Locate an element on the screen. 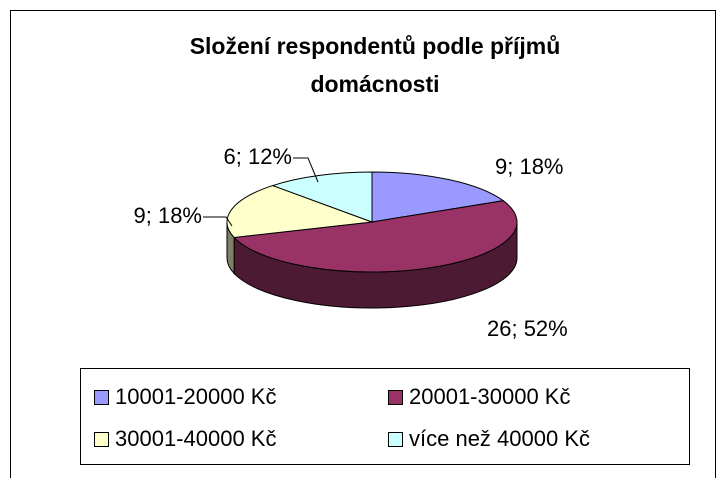 This screenshot has height=478, width=728. chart-title: domácnosti is located at coordinates (374, 84).